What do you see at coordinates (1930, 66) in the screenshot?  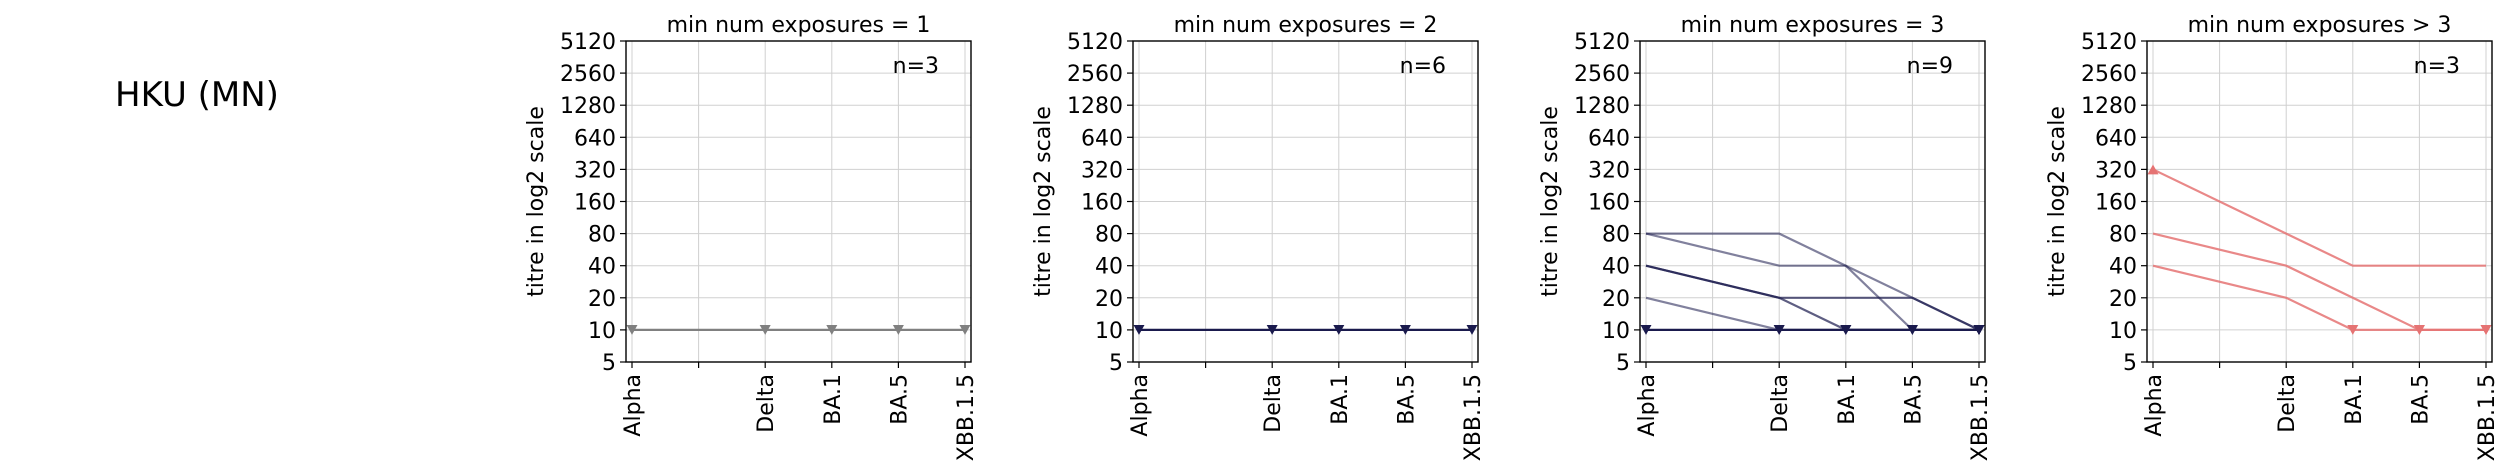 I see `sample-size-label: n=9` at bounding box center [1930, 66].